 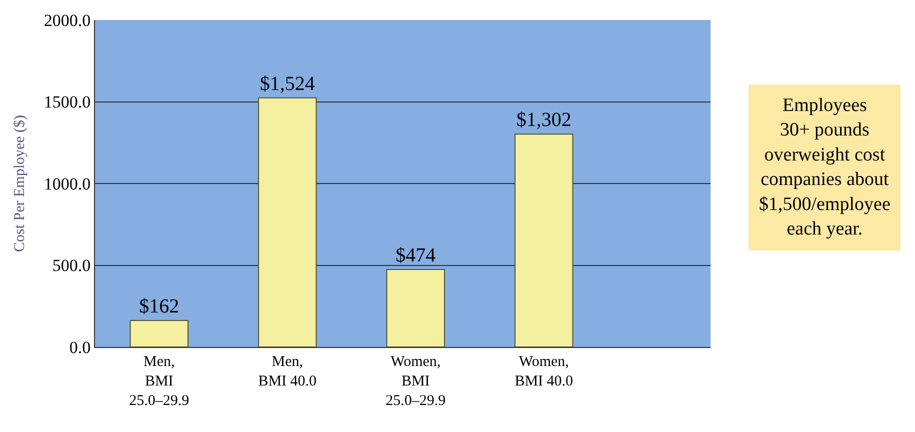 What do you see at coordinates (287, 372) in the screenshot?
I see `x-tick-label: Men, BMI 40.0` at bounding box center [287, 372].